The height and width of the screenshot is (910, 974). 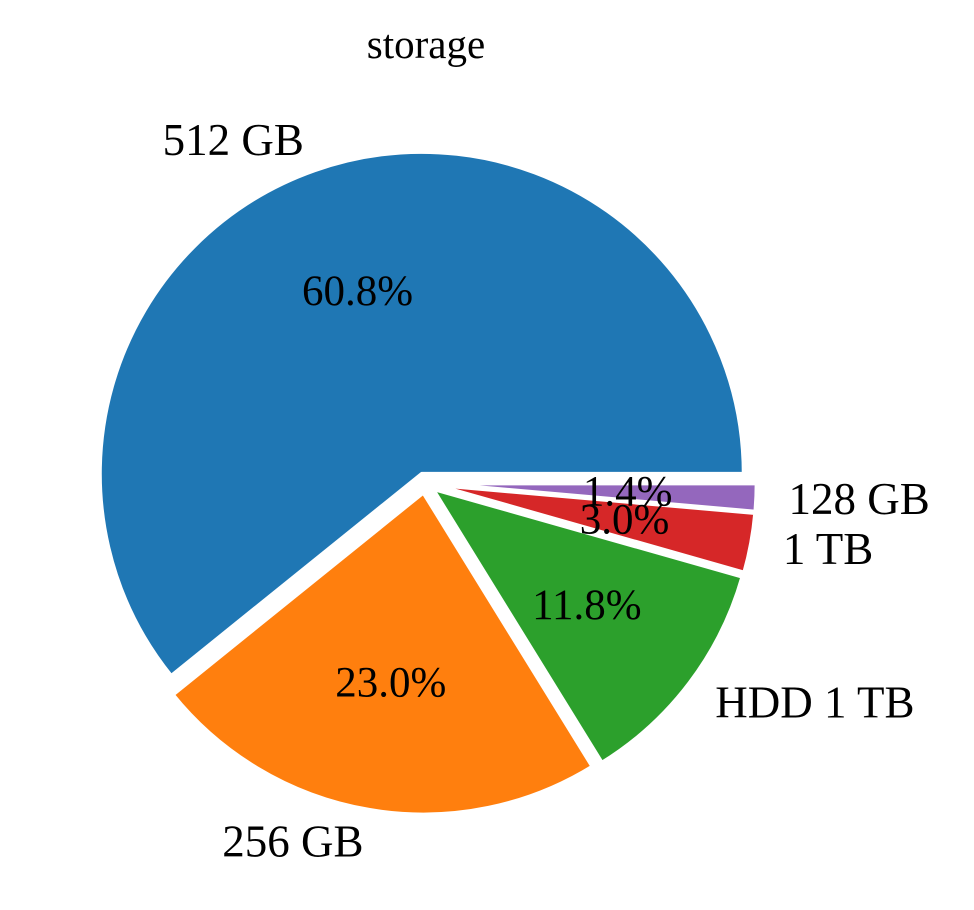 What do you see at coordinates (625, 519) in the screenshot?
I see `slice-percent-1-tb: 3.0%` at bounding box center [625, 519].